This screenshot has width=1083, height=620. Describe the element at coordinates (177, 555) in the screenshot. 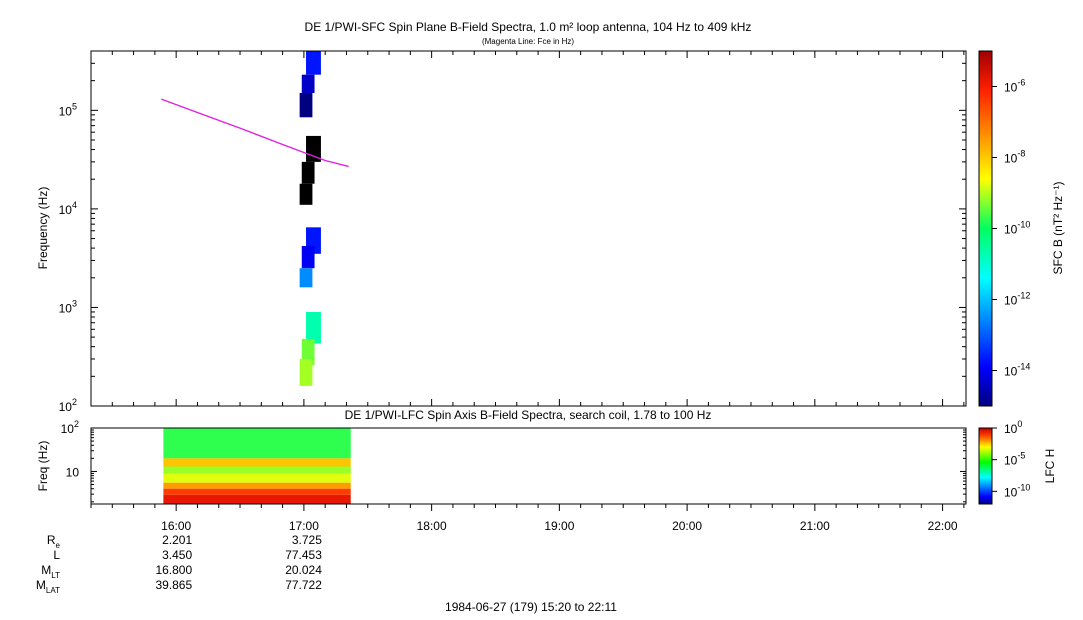

I see `ephemeris-value: 3.450` at that location.